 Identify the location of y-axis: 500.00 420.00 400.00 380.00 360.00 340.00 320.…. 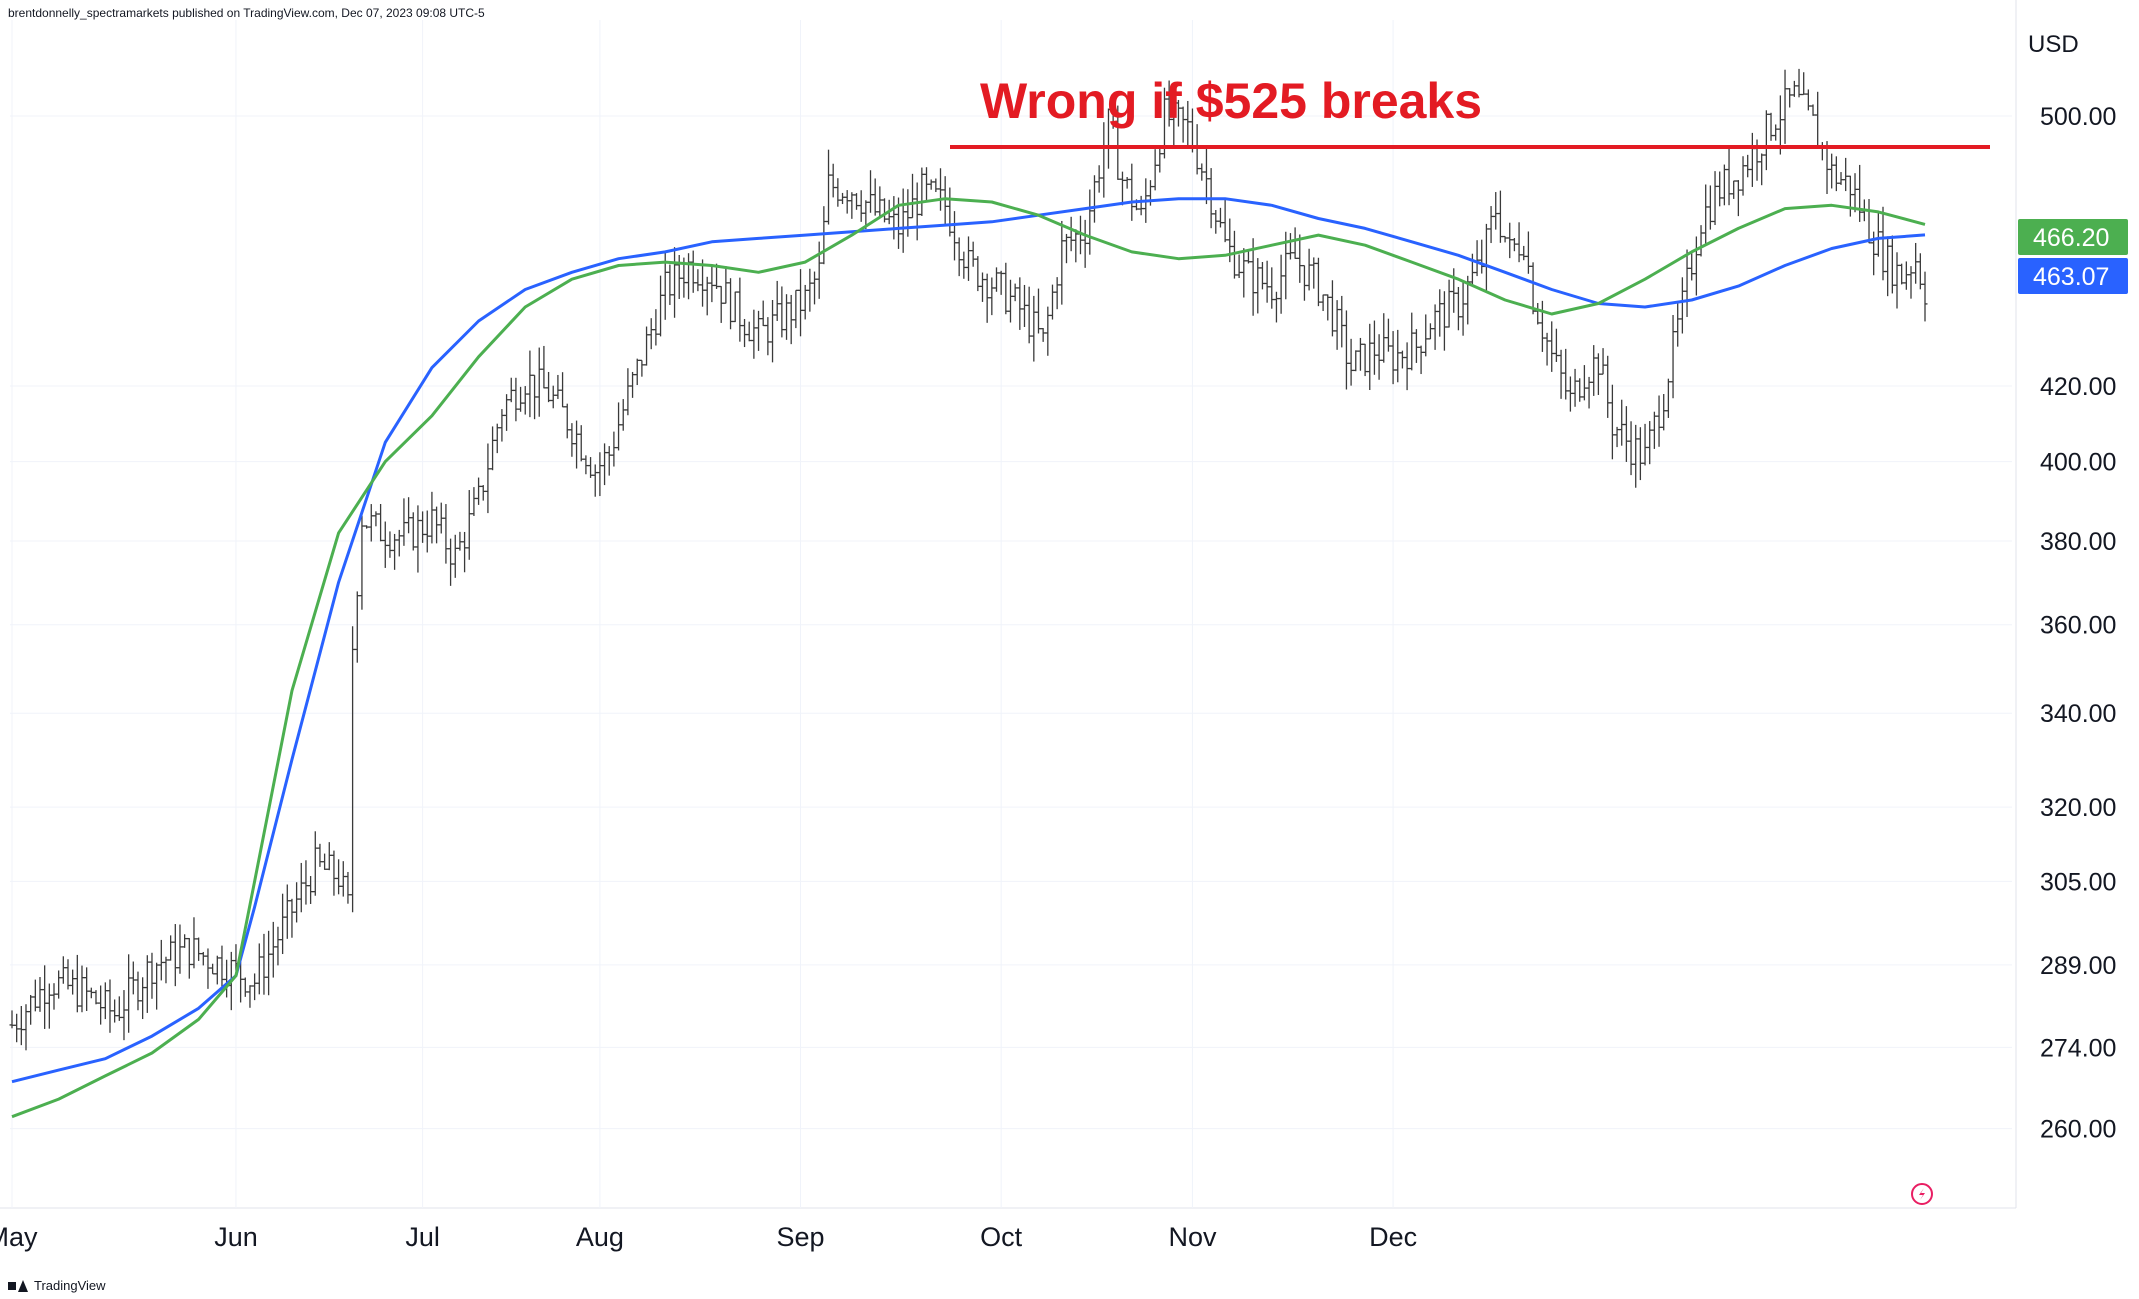
(2078, 623).